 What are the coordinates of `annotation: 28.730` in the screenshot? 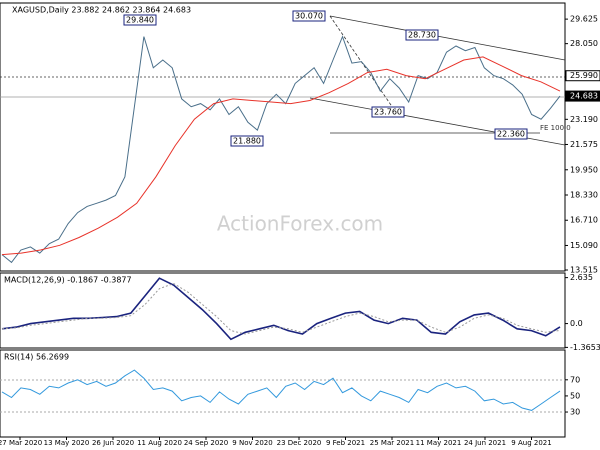 It's located at (422, 35).